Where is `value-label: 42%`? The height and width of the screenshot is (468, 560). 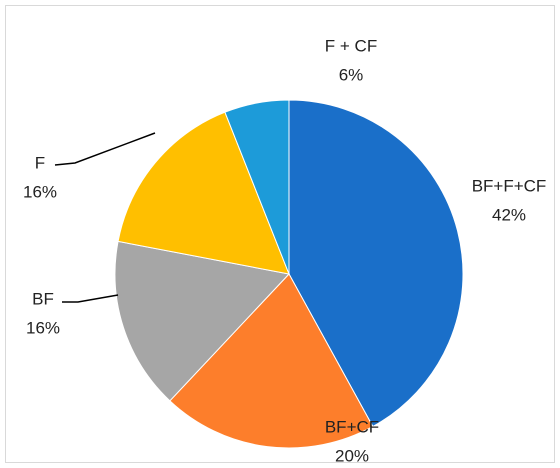
value-label: 42% is located at coordinates (509, 214).